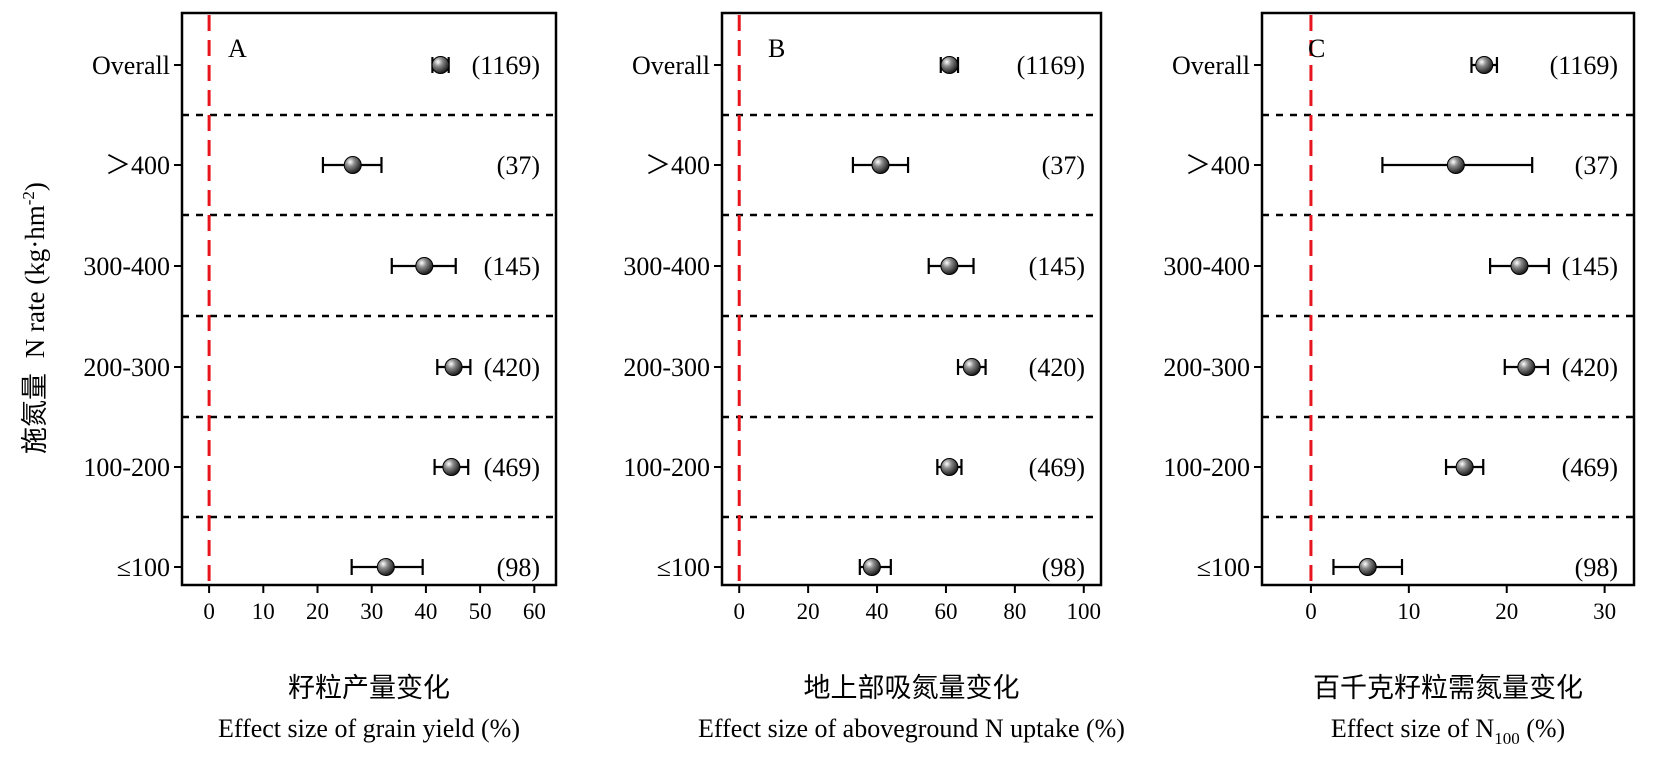 This screenshot has height=763, width=1654. I want to click on panel-letter: C, so click(1316, 48).